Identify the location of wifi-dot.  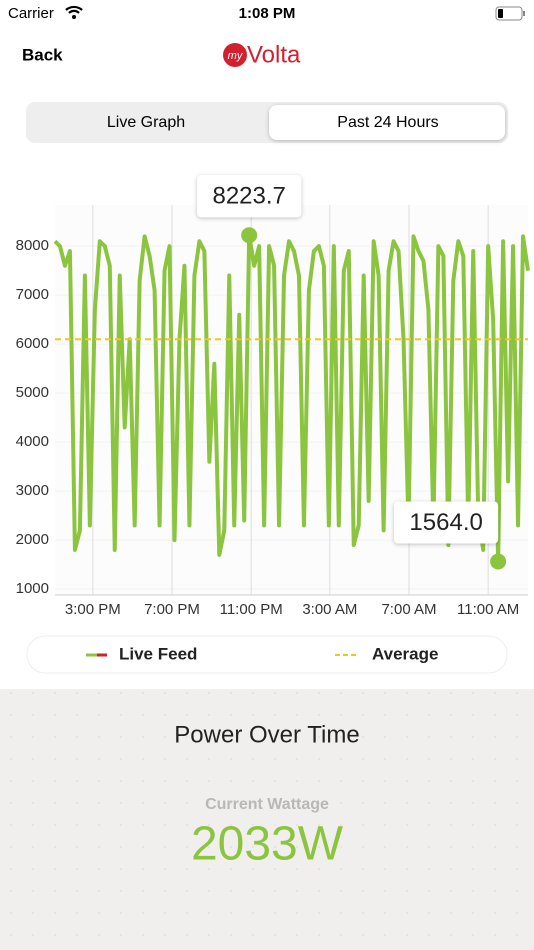
(74, 17).